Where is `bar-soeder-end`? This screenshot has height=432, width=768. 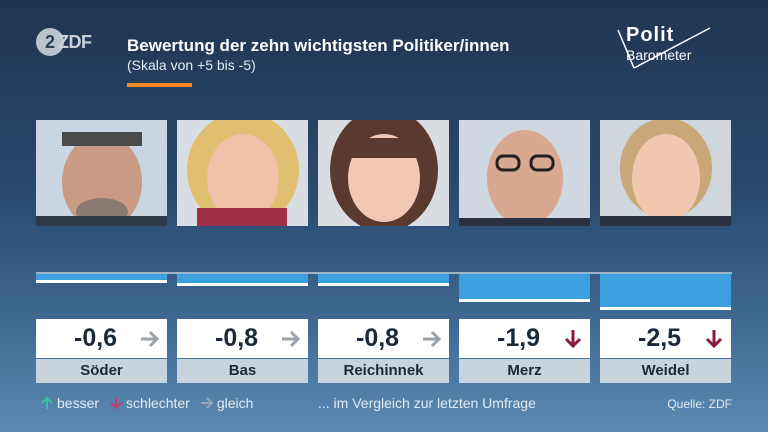 bar-soeder-end is located at coordinates (101, 282).